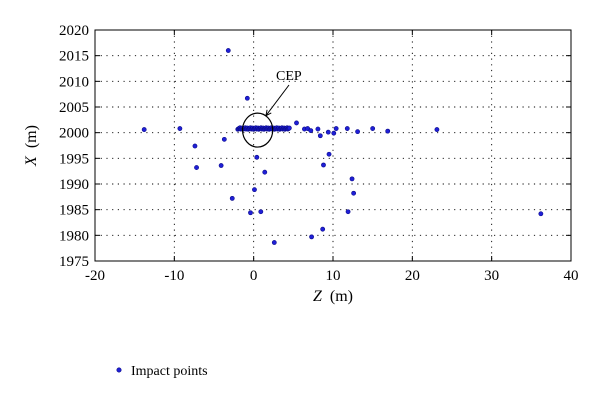 This screenshot has width=600, height=401. What do you see at coordinates (31, 136) in the screenshot?
I see `y-axis-unit: (m)` at bounding box center [31, 136].